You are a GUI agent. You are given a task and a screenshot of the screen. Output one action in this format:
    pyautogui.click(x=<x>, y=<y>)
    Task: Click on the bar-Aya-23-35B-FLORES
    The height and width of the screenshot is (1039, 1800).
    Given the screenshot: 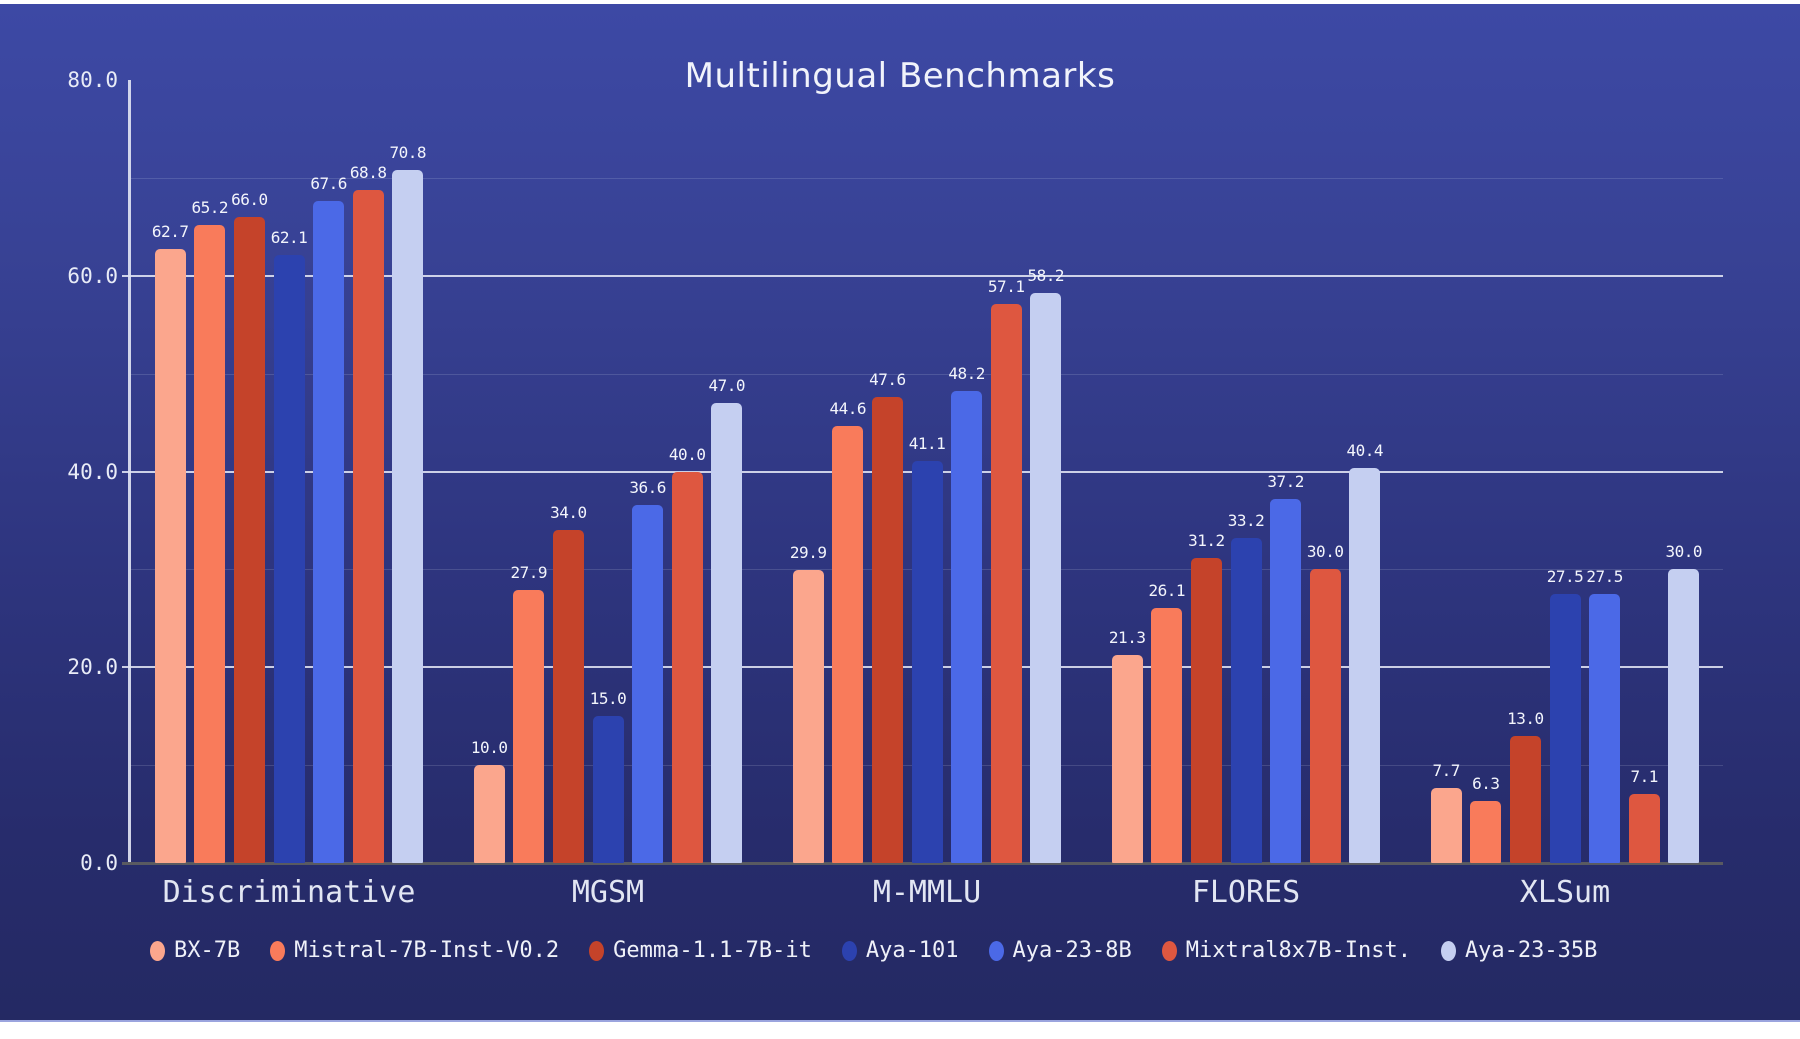 What is the action you would take?
    pyautogui.click(x=1365, y=665)
    